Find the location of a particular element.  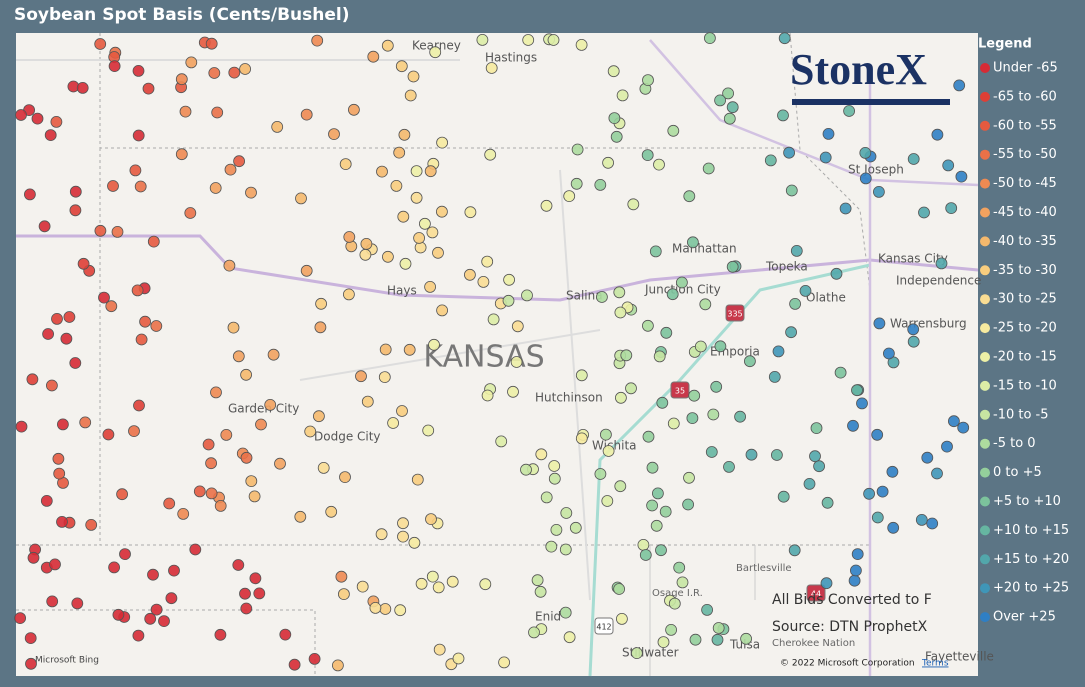

place-label: Dodge City is located at coordinates (347, 437).